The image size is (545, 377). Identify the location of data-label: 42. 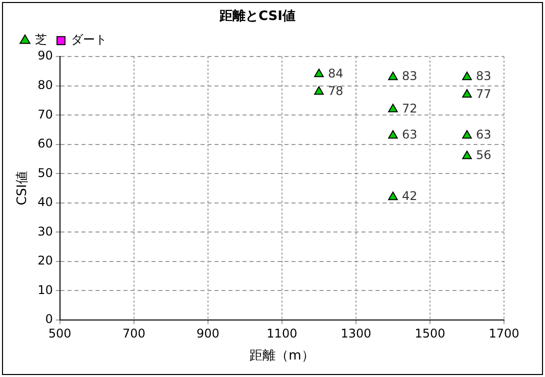
(410, 196).